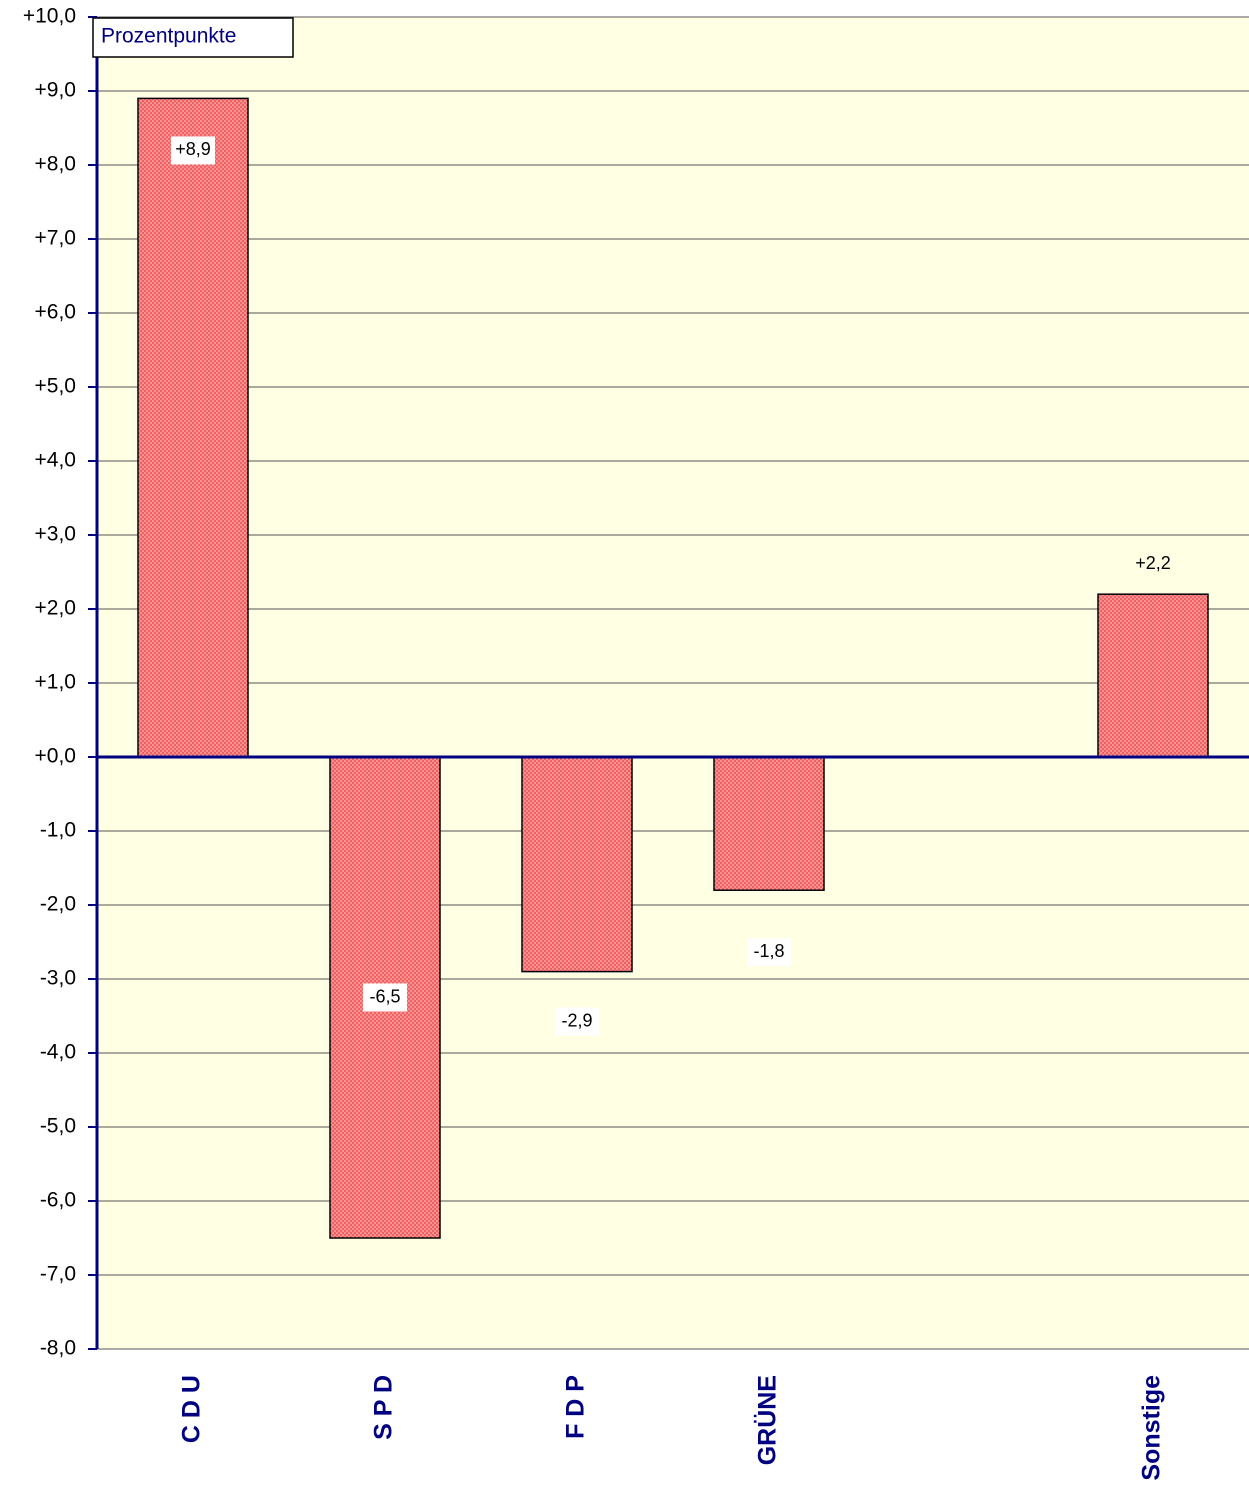 This screenshot has height=1510, width=1249. What do you see at coordinates (58, 904) in the screenshot?
I see `y-tick-label: -2,0` at bounding box center [58, 904].